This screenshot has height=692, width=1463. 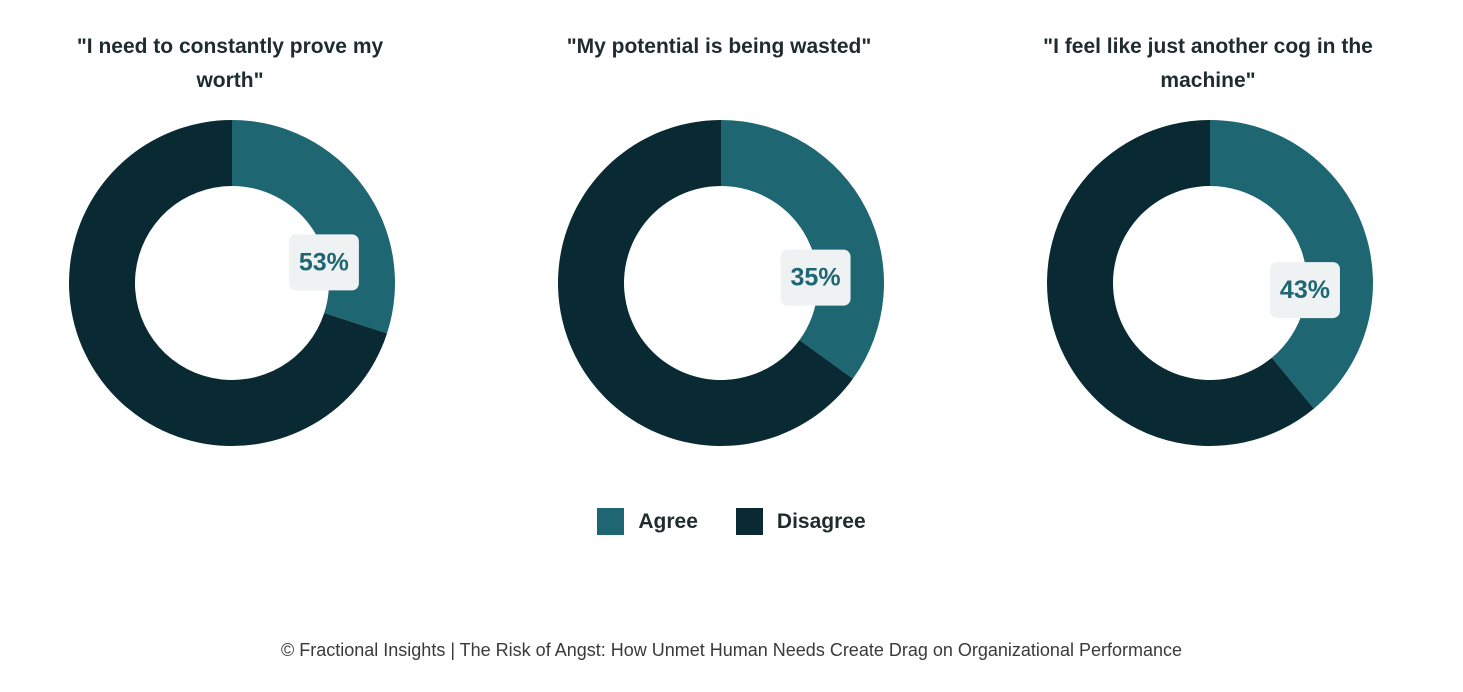 What do you see at coordinates (719, 46) in the screenshot?
I see `chart-title: "My potential is being wasted"` at bounding box center [719, 46].